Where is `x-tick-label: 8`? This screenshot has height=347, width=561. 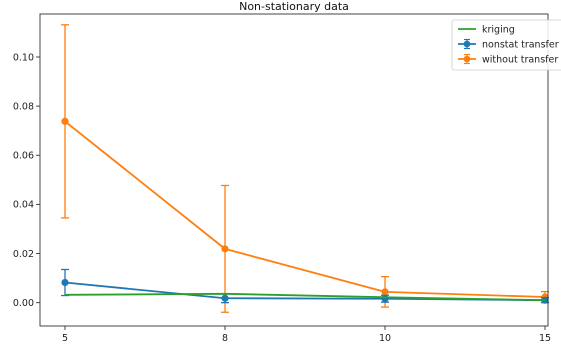 x-tick-label: 8 is located at coordinates (225, 338).